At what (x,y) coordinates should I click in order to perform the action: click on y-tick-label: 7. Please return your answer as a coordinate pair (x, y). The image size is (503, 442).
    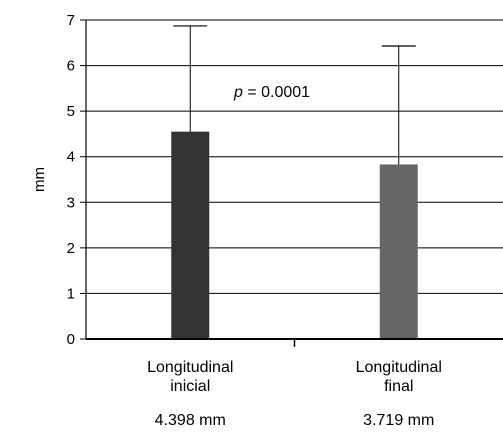
    Looking at the image, I should click on (71, 20).